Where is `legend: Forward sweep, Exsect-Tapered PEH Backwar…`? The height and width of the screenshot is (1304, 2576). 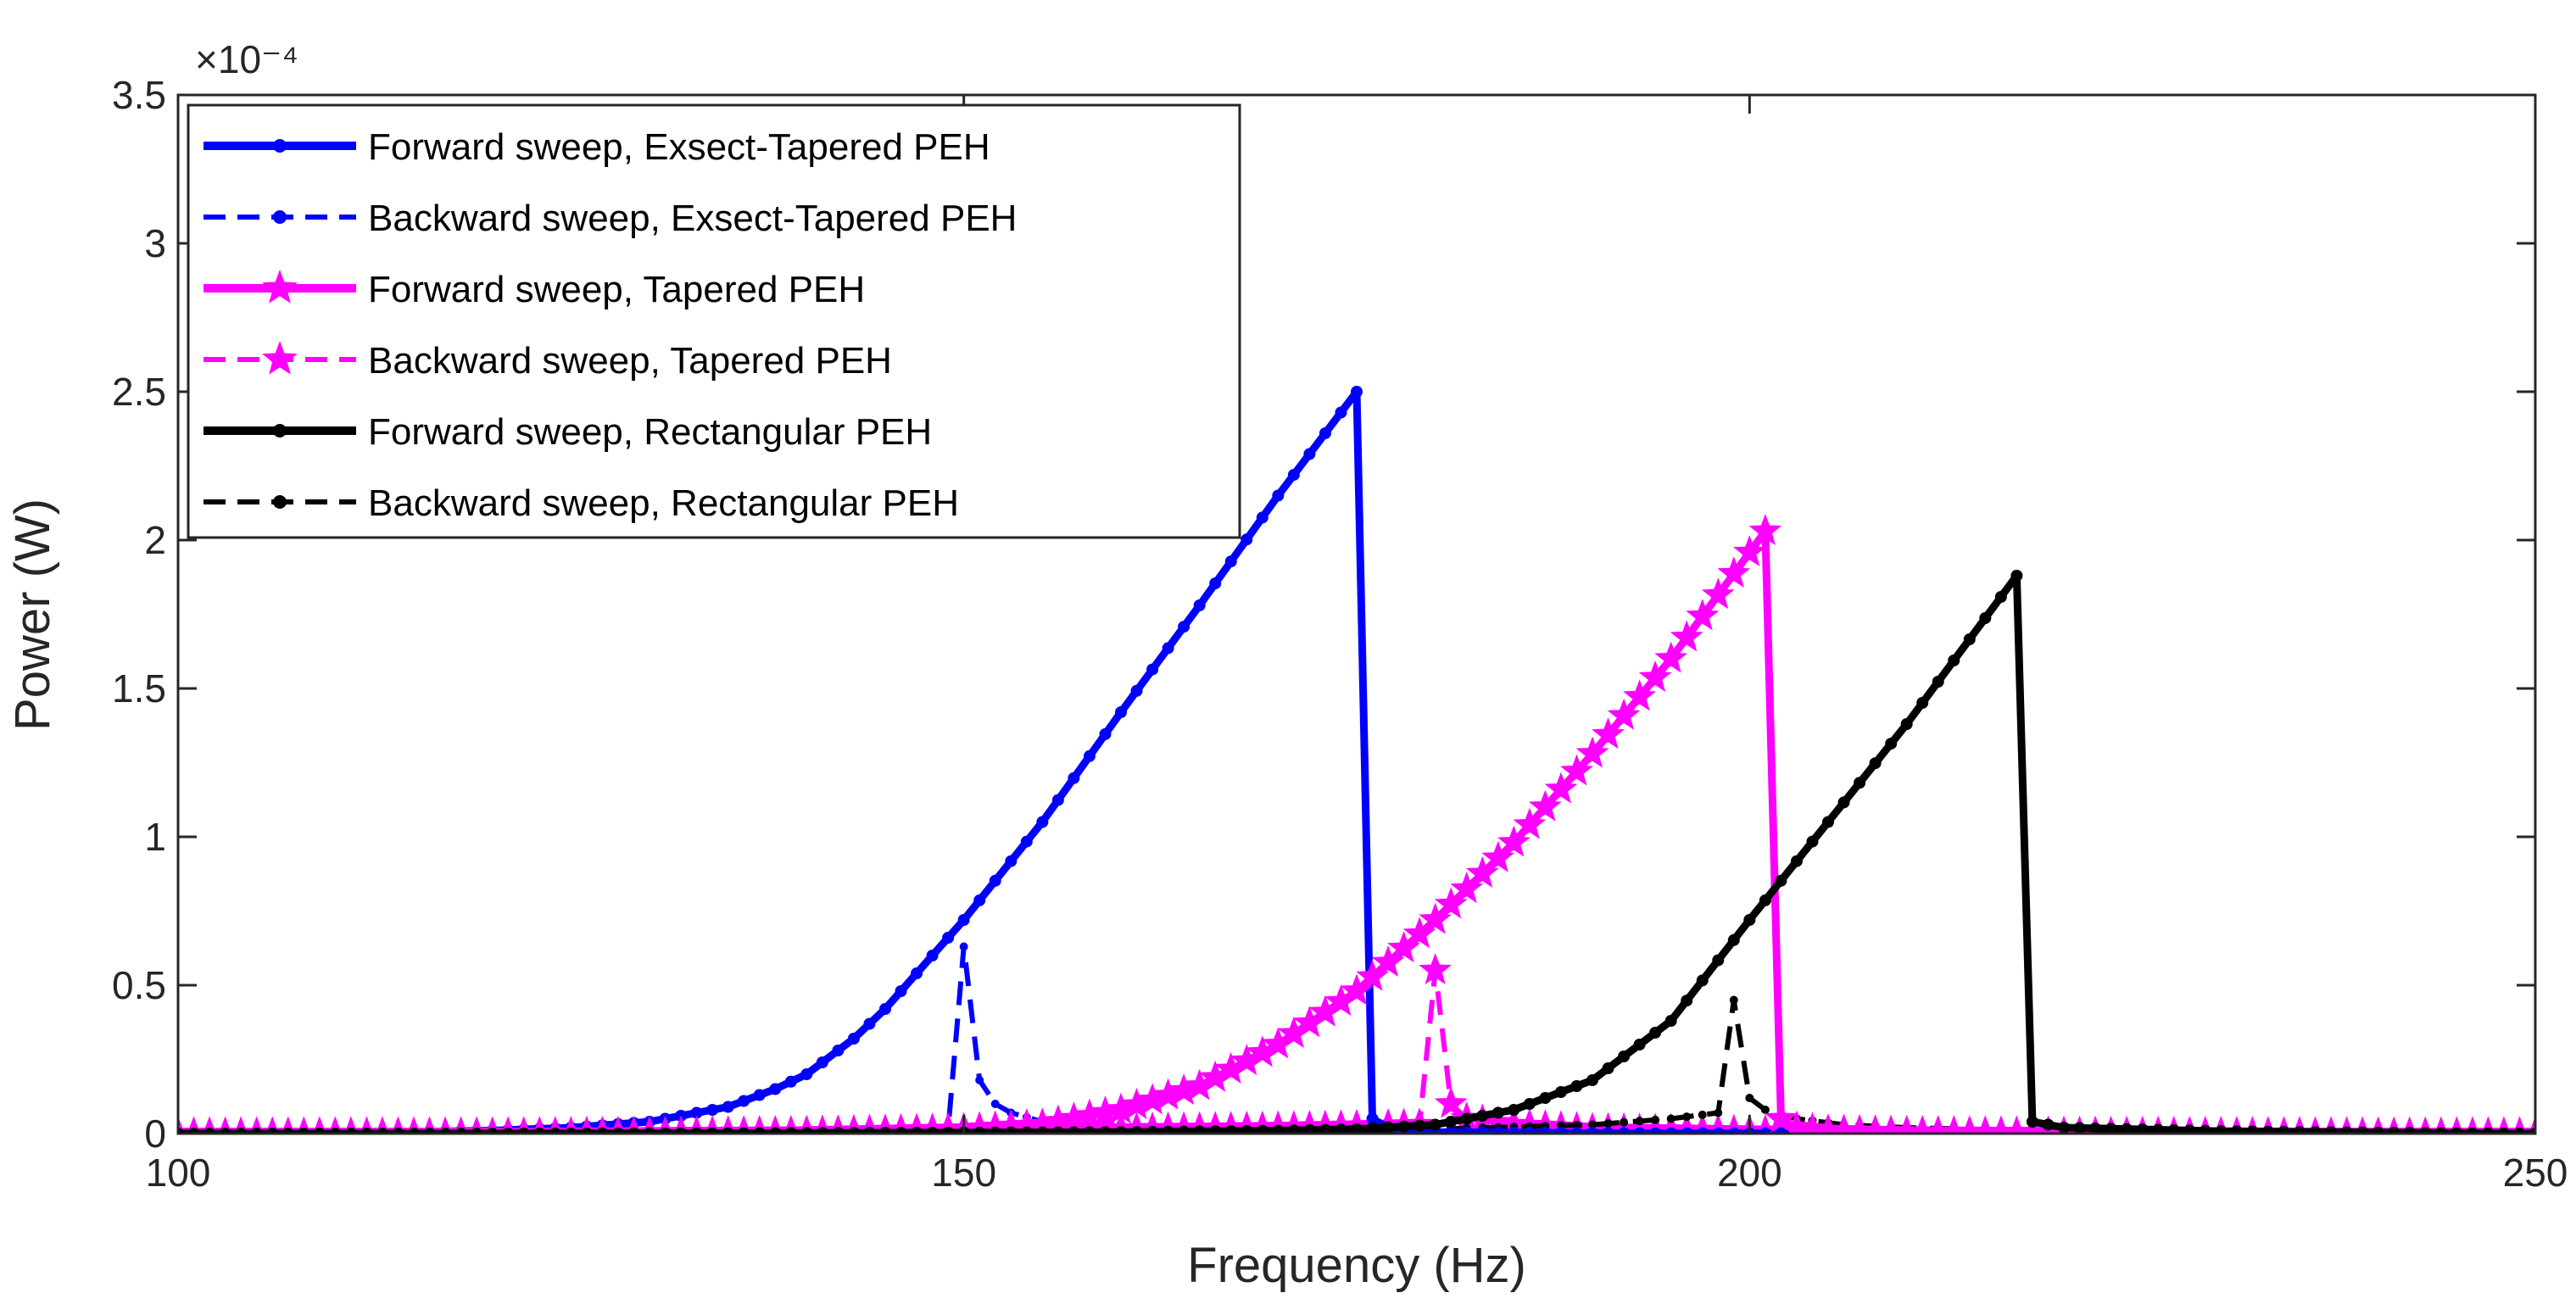
legend: Forward sweep, Exsect-Tapered PEH Backwar… is located at coordinates (714, 321).